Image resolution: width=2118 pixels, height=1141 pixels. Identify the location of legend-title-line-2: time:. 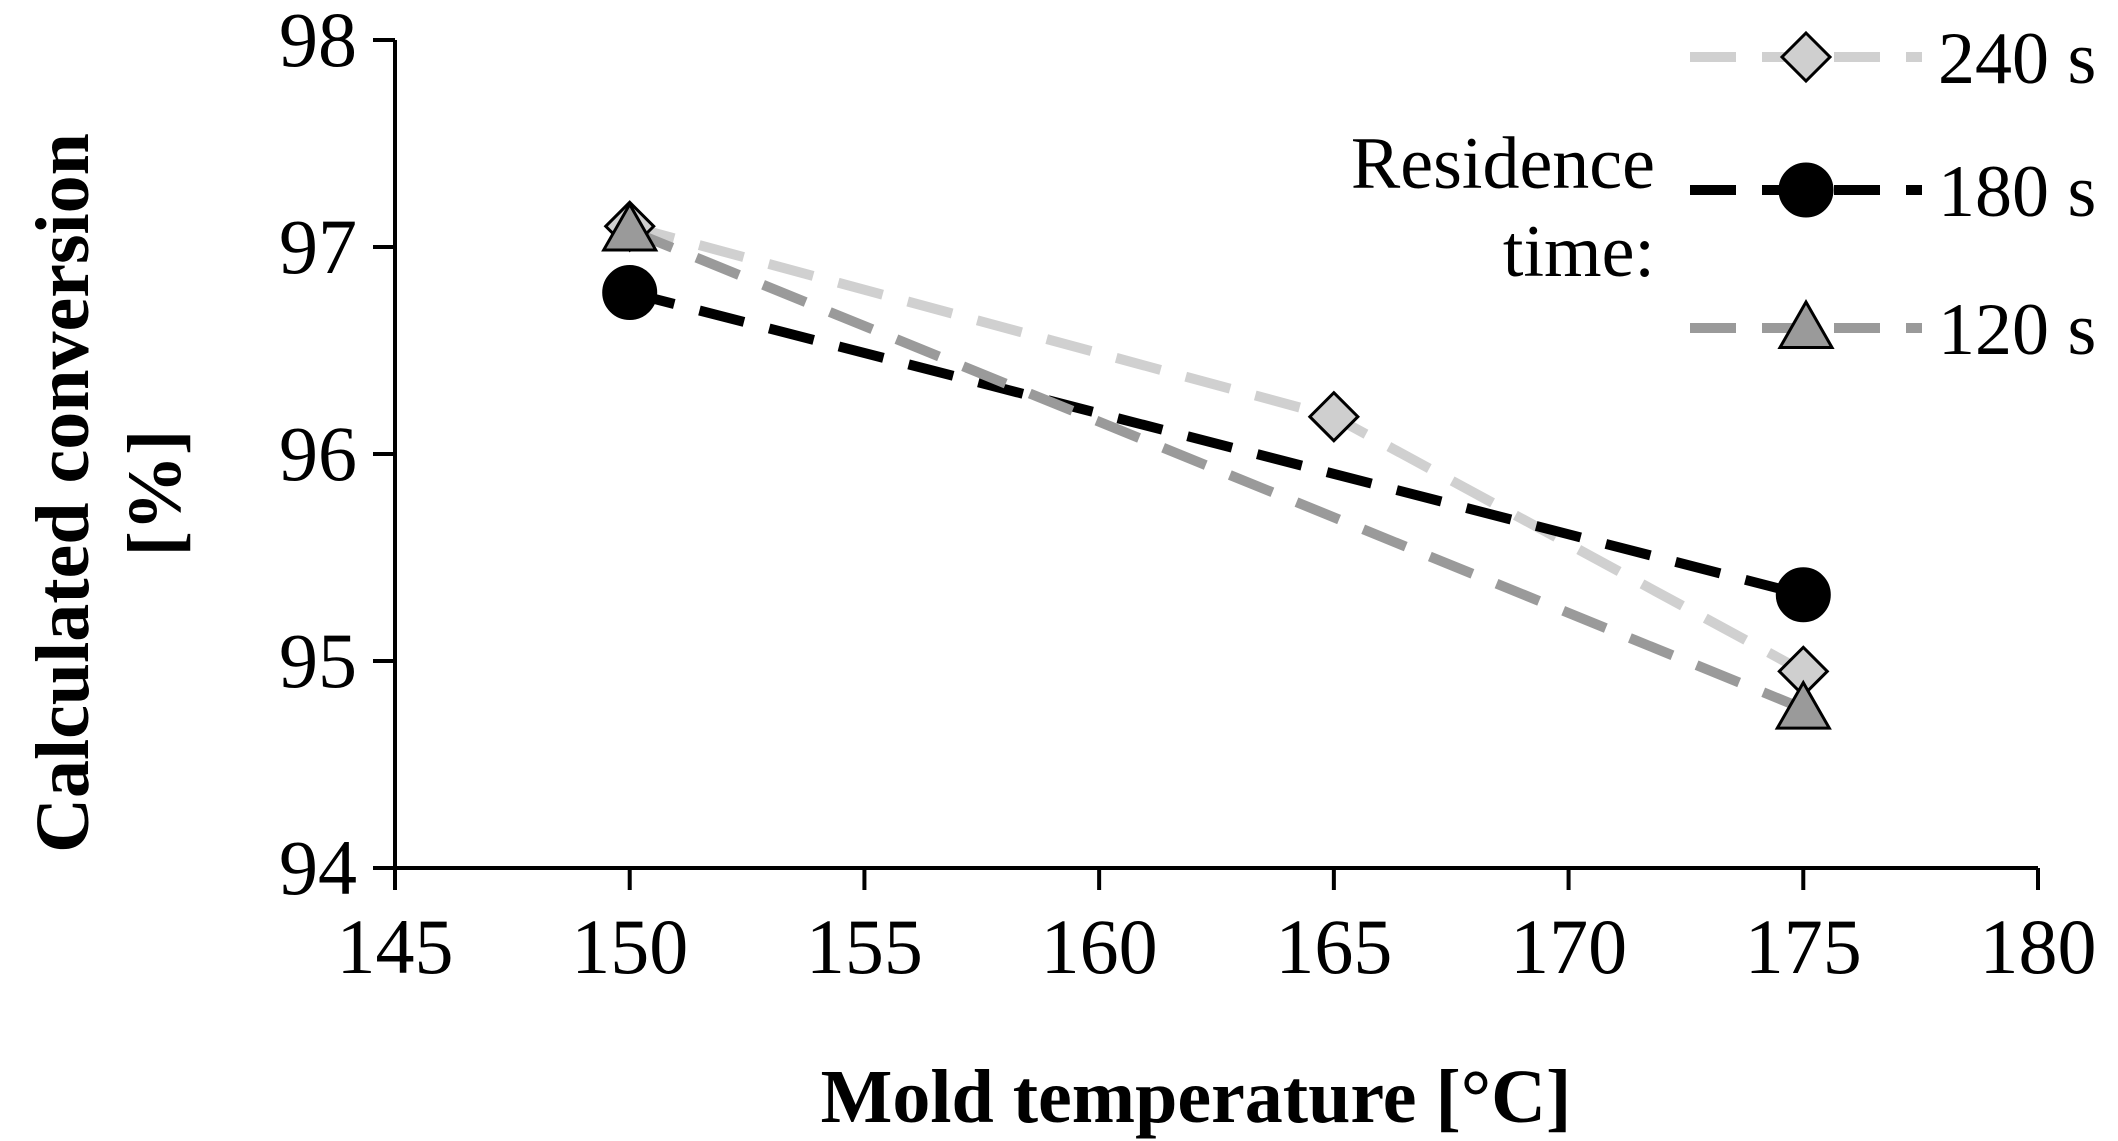
(1579, 252).